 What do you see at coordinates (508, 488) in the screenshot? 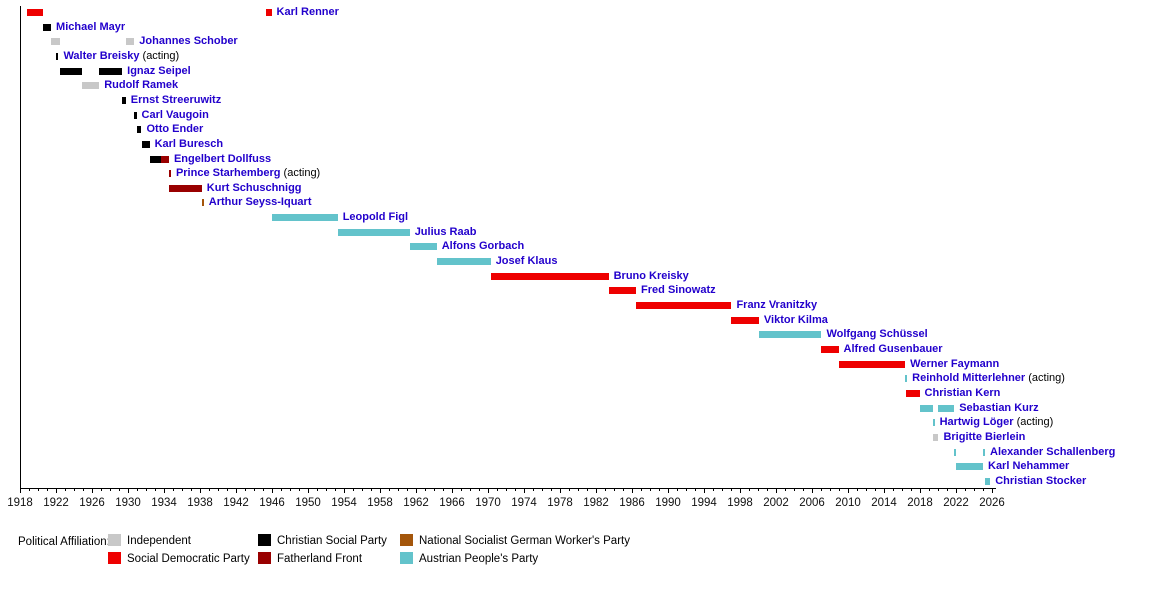
I see `x-axis-line` at bounding box center [508, 488].